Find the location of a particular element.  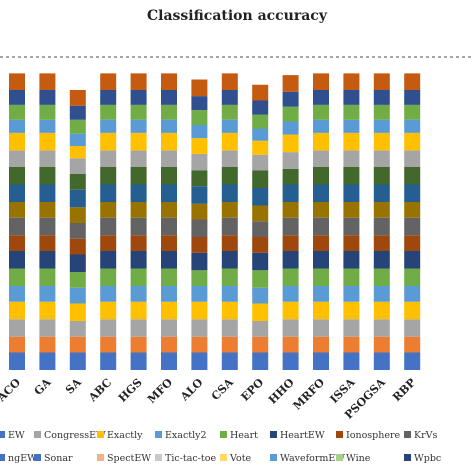

legend-label: Exactly2 is located at coordinates (186, 435).